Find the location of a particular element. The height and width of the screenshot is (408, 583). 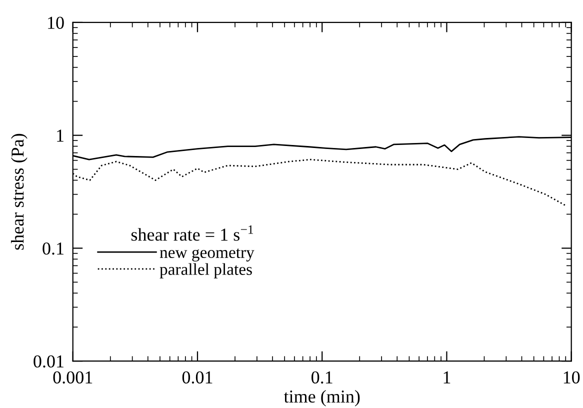

x-tick-label: 1 is located at coordinates (447, 377).